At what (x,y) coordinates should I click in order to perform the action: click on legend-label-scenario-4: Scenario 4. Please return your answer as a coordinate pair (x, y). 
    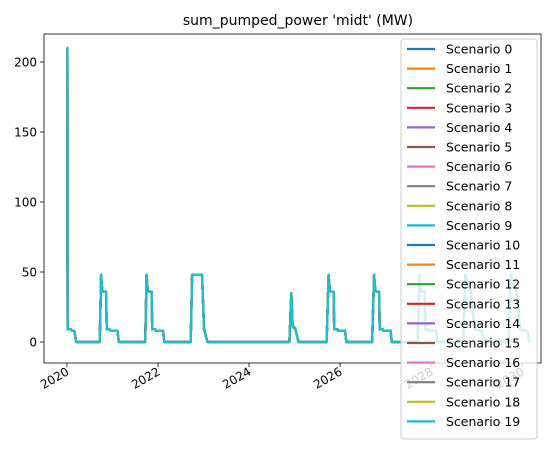
    Looking at the image, I should click on (479, 127).